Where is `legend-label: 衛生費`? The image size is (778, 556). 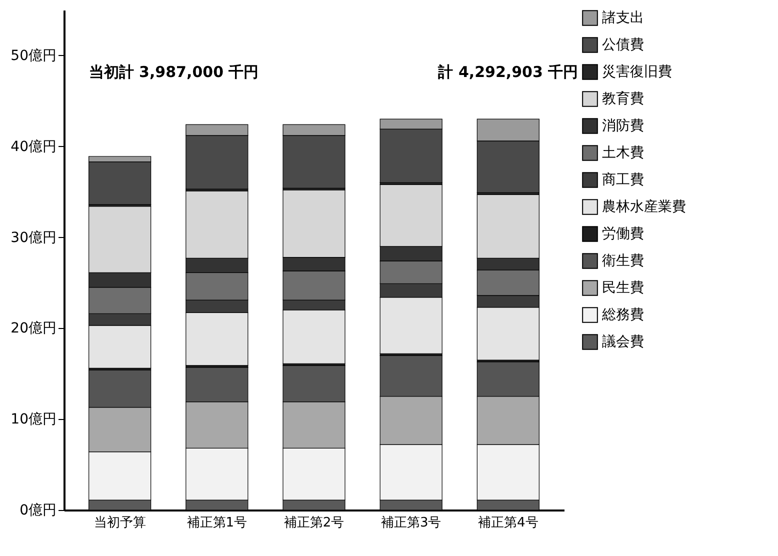 legend-label: 衛生費 is located at coordinates (623, 261).